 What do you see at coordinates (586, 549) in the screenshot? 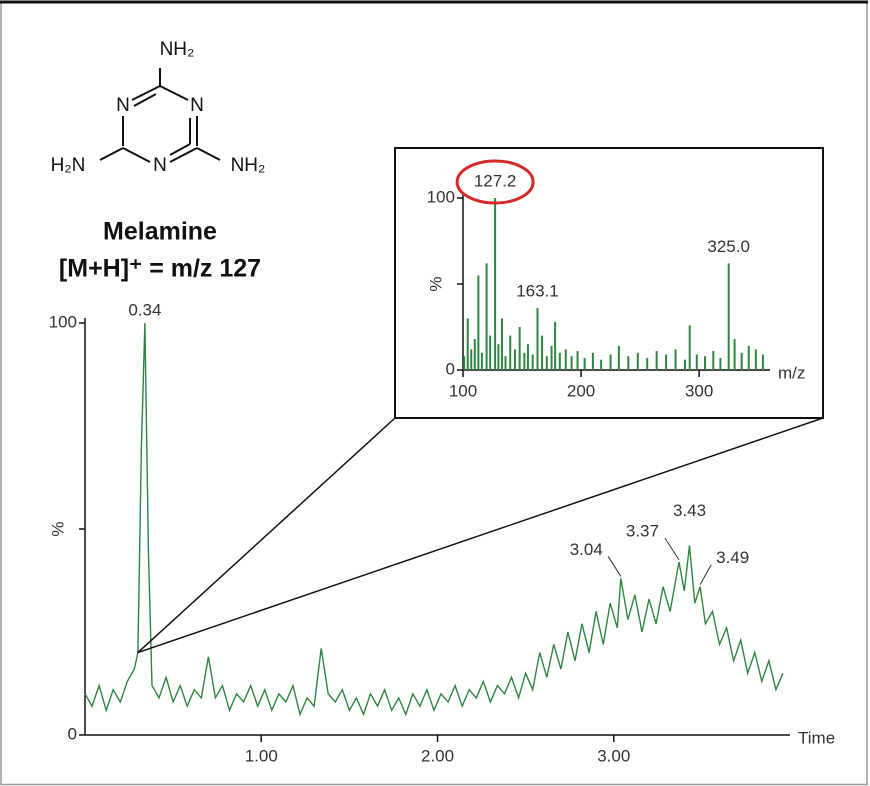
I see `peak-label: 3.04` at bounding box center [586, 549].